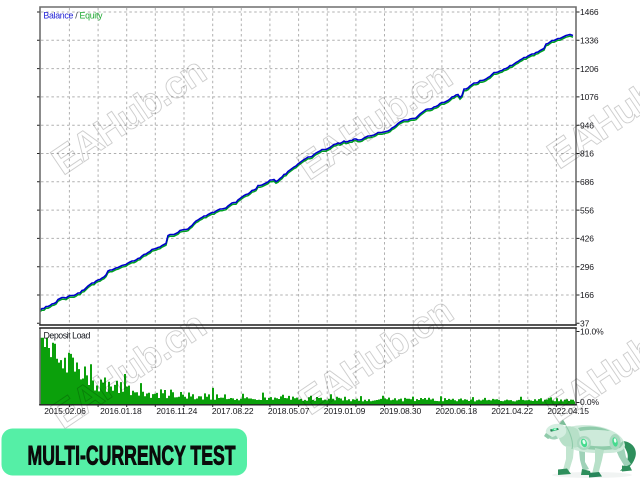 The height and width of the screenshot is (480, 640). Describe the element at coordinates (589, 41) in the screenshot. I see `svg-text: 1336` at that location.